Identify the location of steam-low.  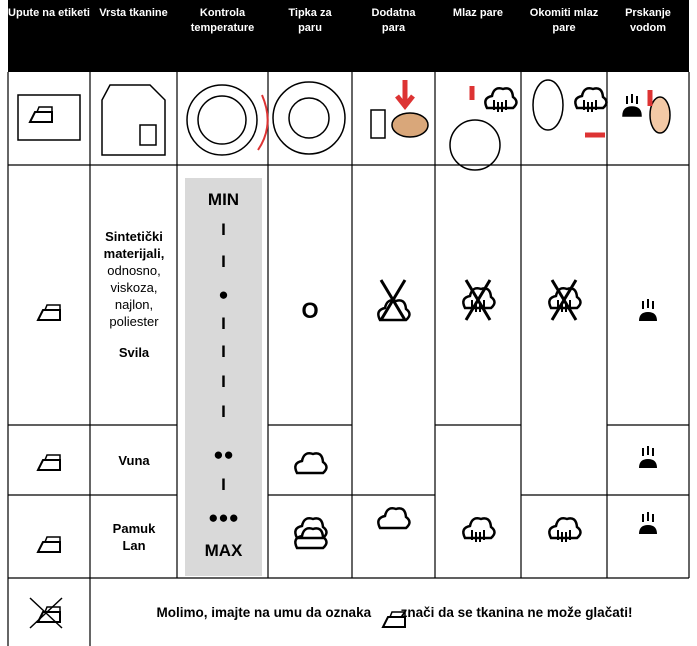
(311, 463).